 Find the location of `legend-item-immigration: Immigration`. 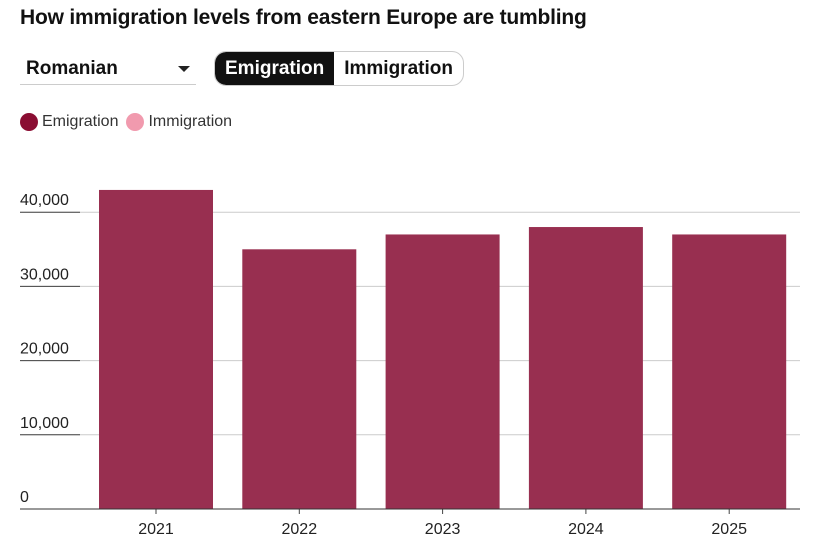

legend-item-immigration: Immigration is located at coordinates (179, 122).